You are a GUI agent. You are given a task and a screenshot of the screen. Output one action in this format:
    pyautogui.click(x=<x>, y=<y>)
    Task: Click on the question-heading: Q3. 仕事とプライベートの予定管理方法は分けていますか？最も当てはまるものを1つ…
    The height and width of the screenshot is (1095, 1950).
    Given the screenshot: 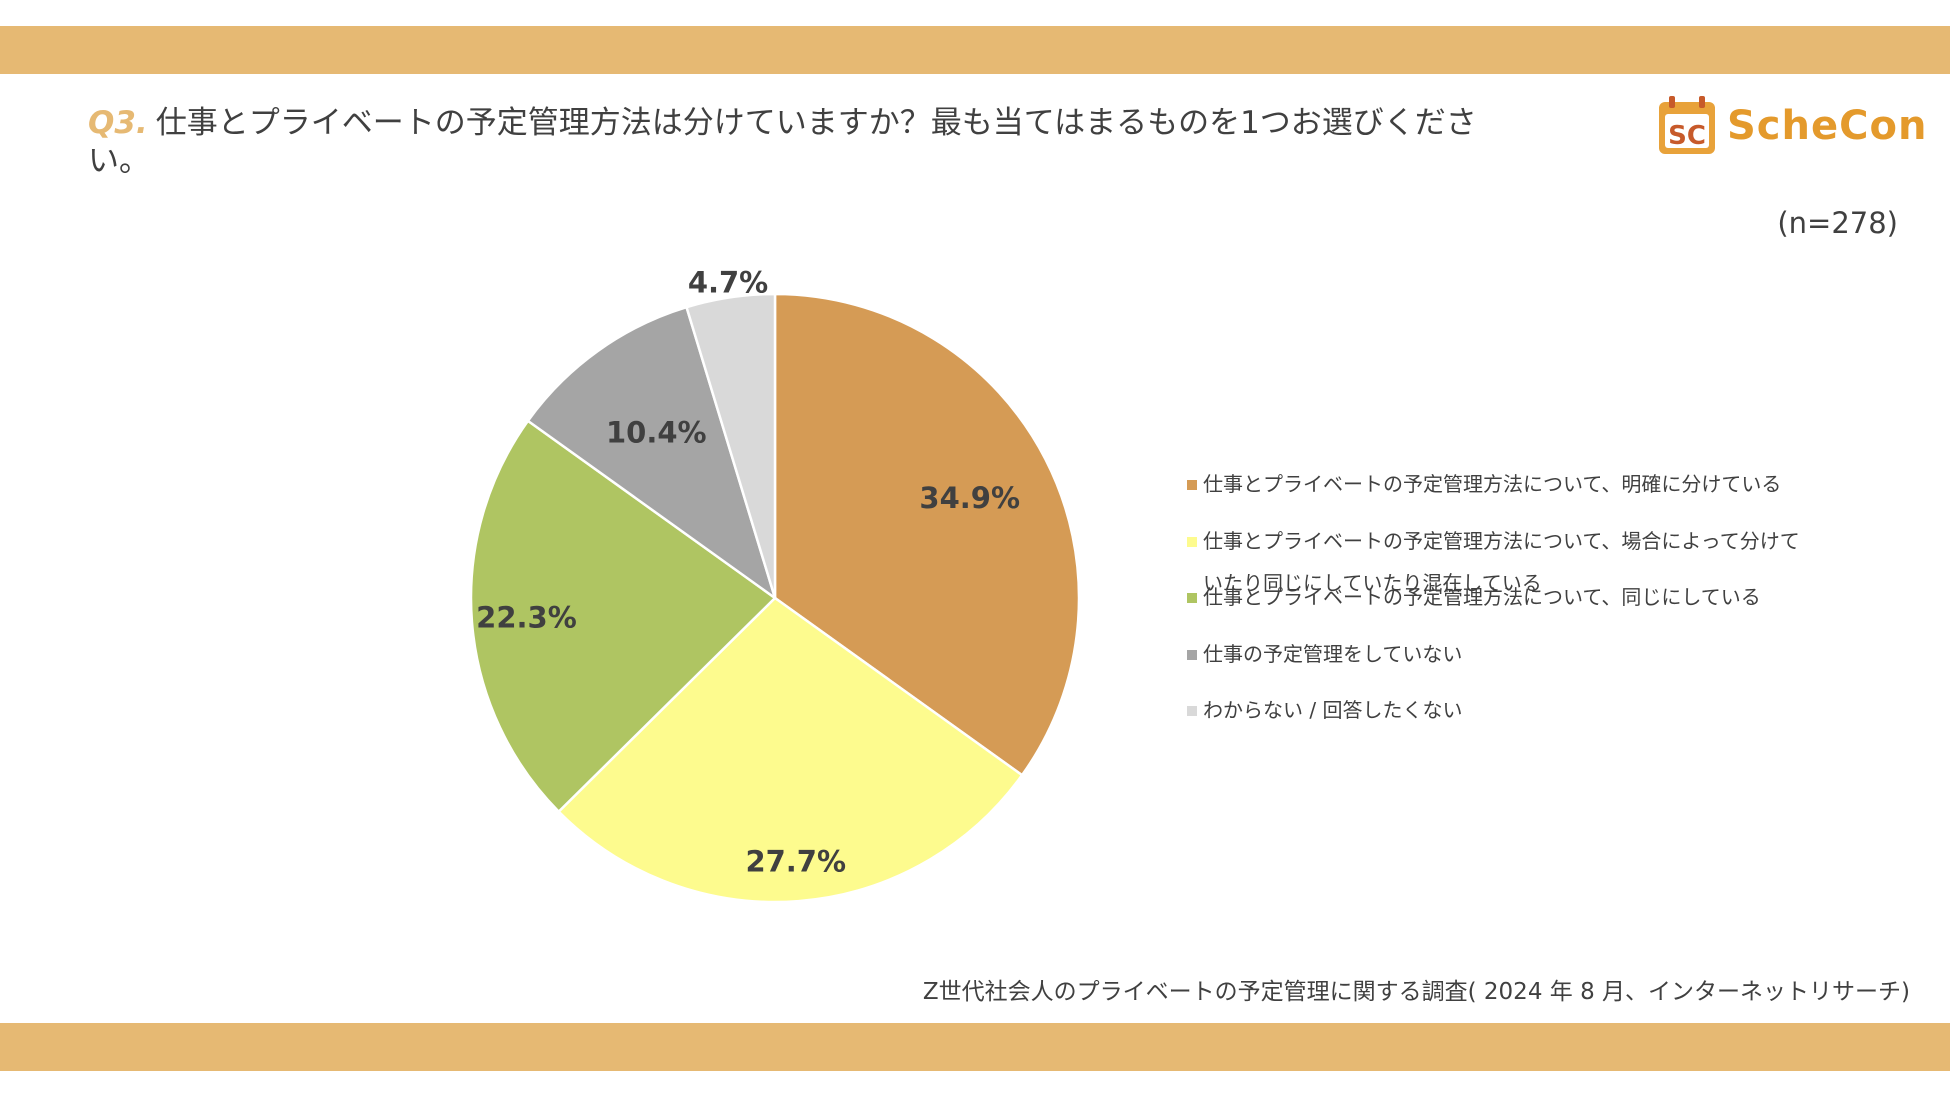 What is the action you would take?
    pyautogui.click(x=813, y=142)
    